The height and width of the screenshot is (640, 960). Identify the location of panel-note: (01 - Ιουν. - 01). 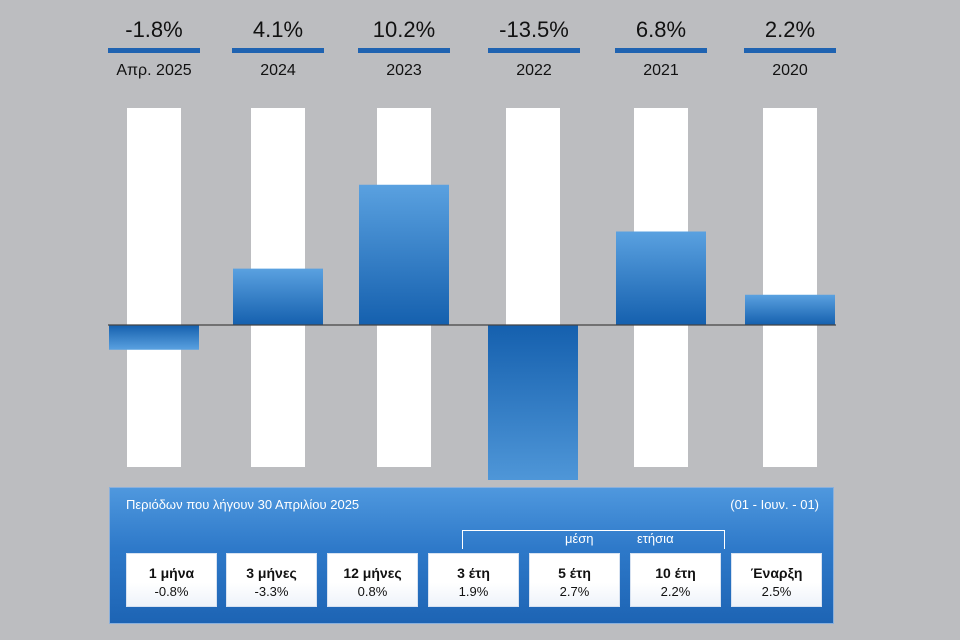
(774, 504).